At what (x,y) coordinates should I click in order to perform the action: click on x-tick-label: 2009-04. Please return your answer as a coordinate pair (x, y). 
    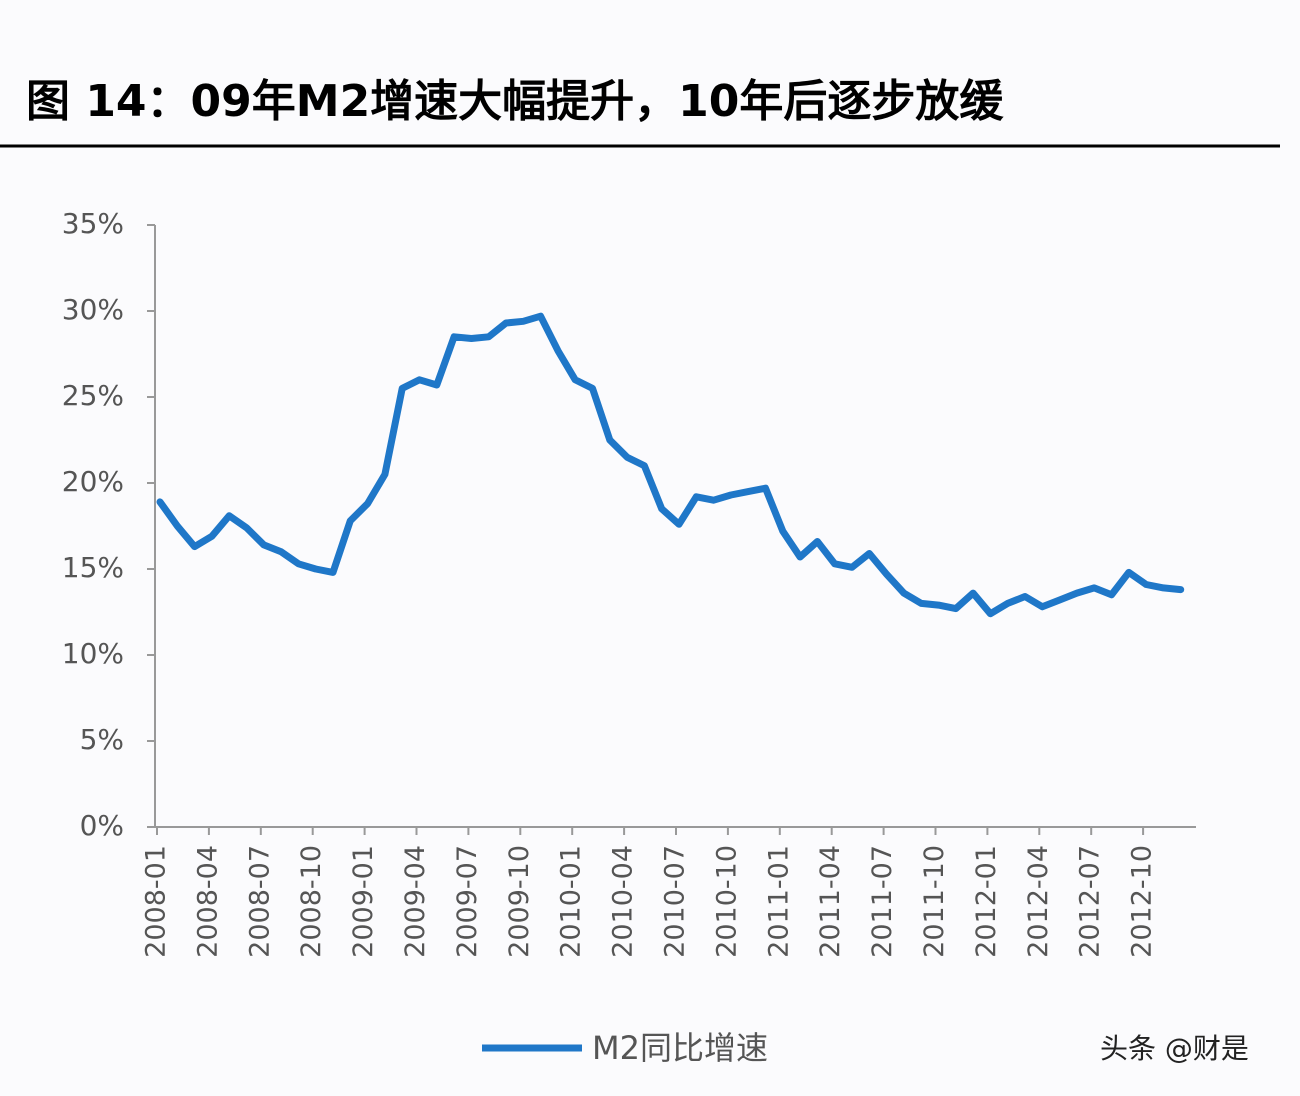
    Looking at the image, I should click on (415, 901).